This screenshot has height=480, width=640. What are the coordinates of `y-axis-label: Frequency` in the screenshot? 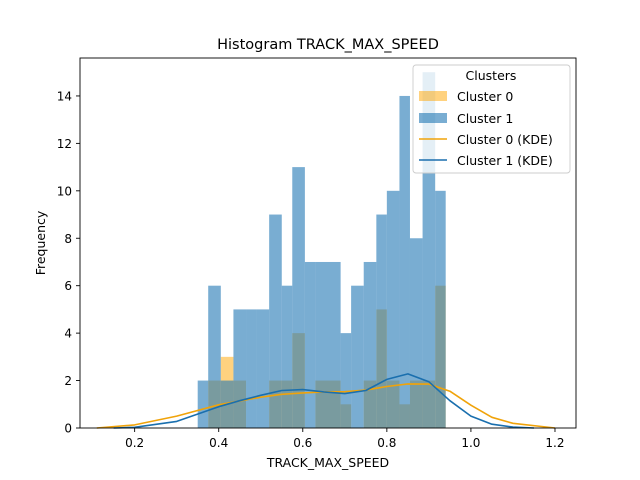 It's located at (40, 242).